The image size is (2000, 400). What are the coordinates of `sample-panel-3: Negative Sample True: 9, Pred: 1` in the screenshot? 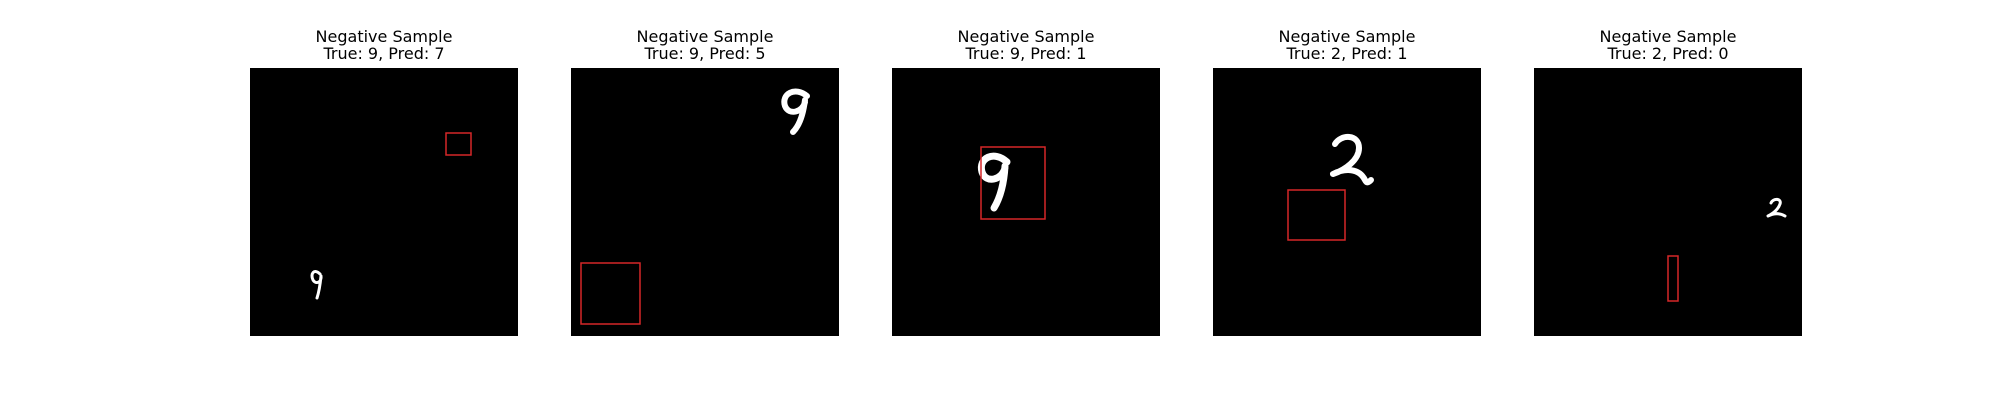 It's located at (1026, 170).